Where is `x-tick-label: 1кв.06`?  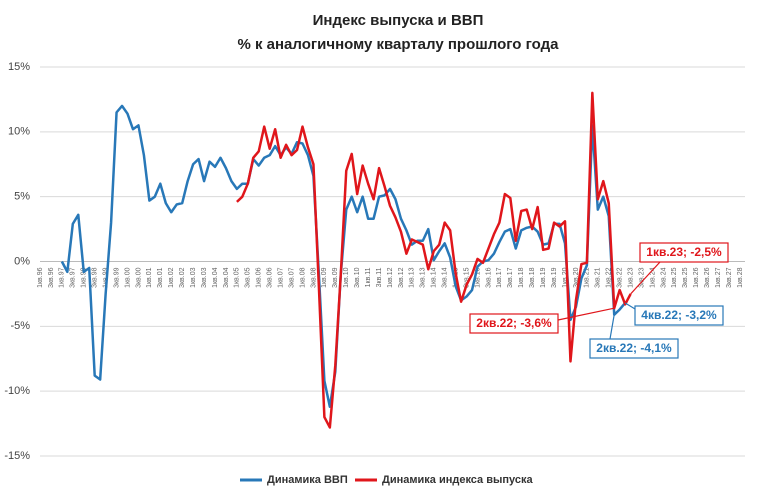 x-tick-label: 1кв.06 is located at coordinates (259, 277).